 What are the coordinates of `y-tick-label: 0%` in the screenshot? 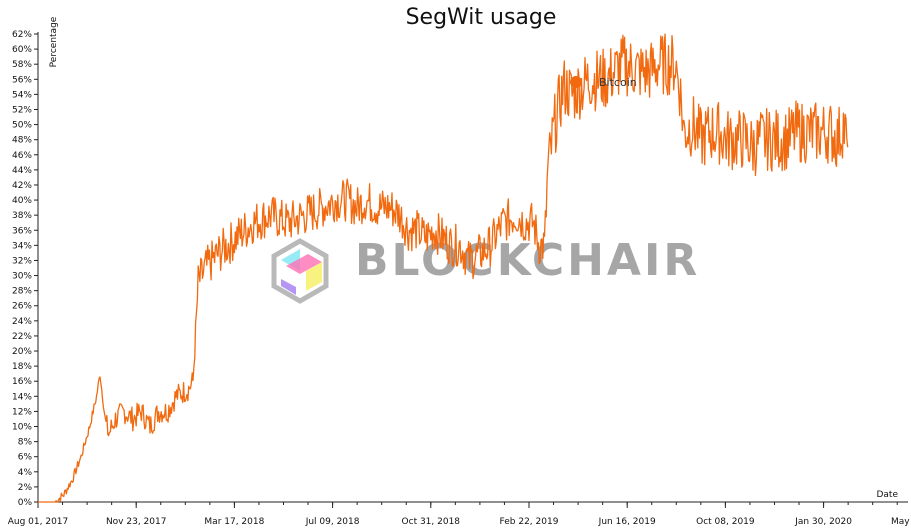 It's located at (25, 503).